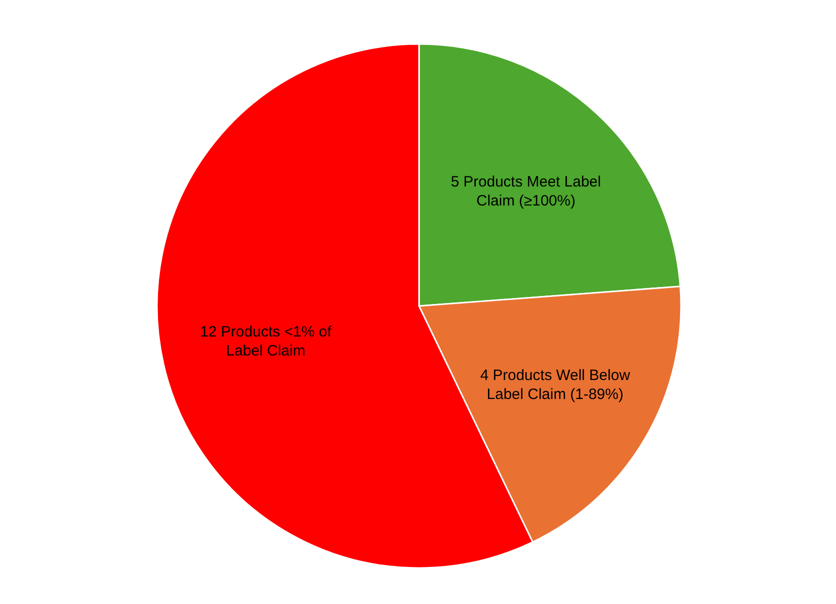  Describe the element at coordinates (555, 385) in the screenshot. I see `slice-label: 4 Products Well Below Label Claim (1-89%)` at that location.